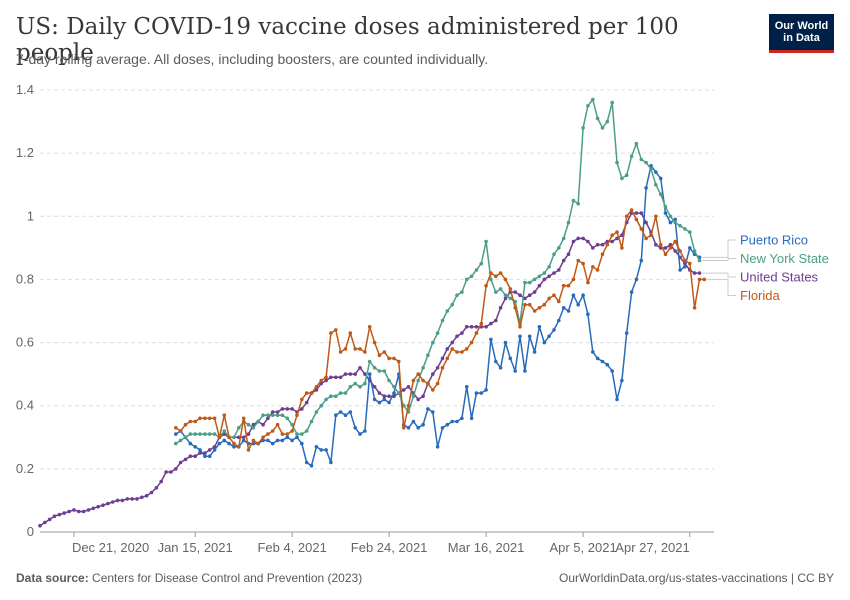  Describe the element at coordinates (110, 547) in the screenshot. I see `x-tick-label: Dec 21, 2020` at that location.